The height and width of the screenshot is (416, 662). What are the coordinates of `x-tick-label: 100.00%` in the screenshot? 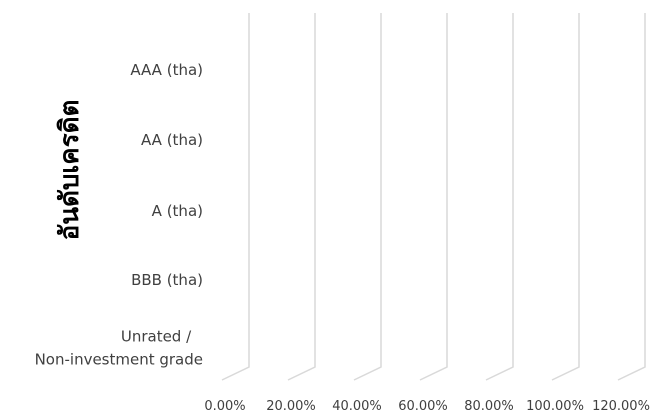 It's located at (555, 406).